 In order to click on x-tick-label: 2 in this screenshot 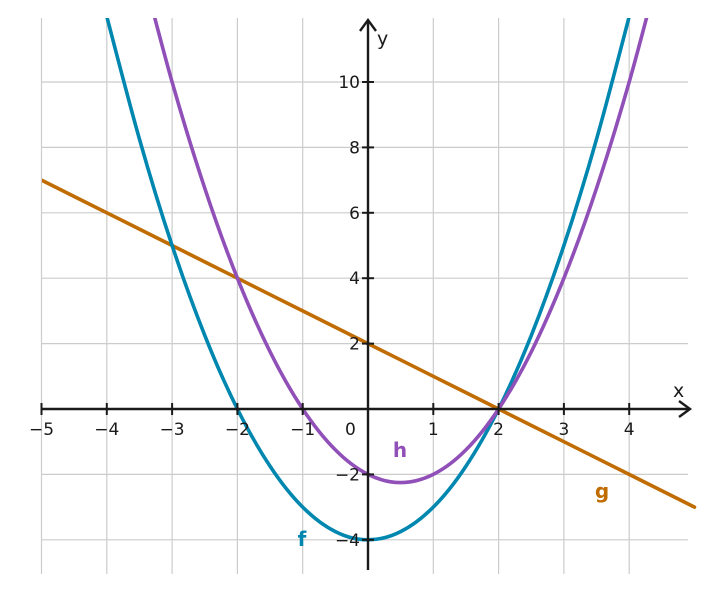, I will do `click(498, 430)`.